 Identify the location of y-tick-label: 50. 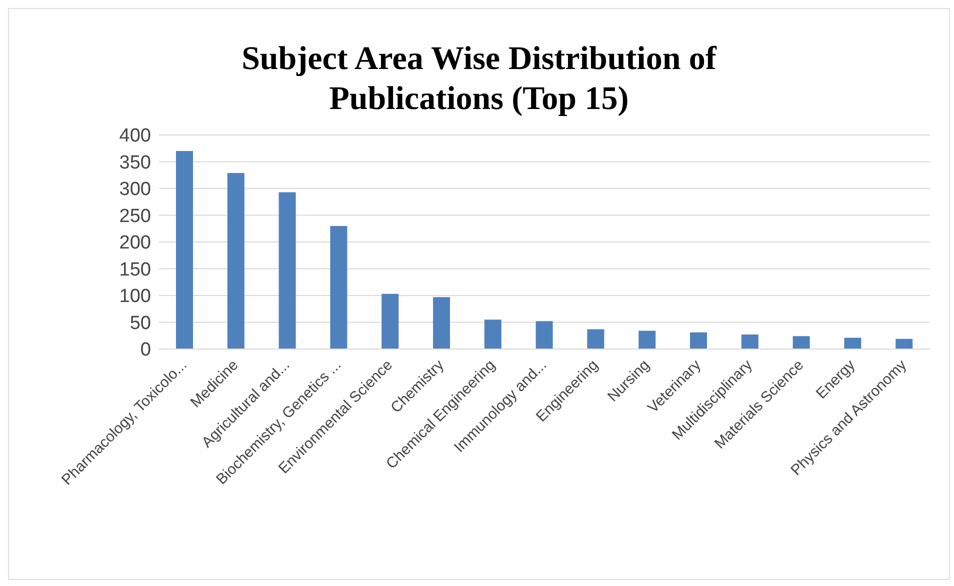
(140, 323).